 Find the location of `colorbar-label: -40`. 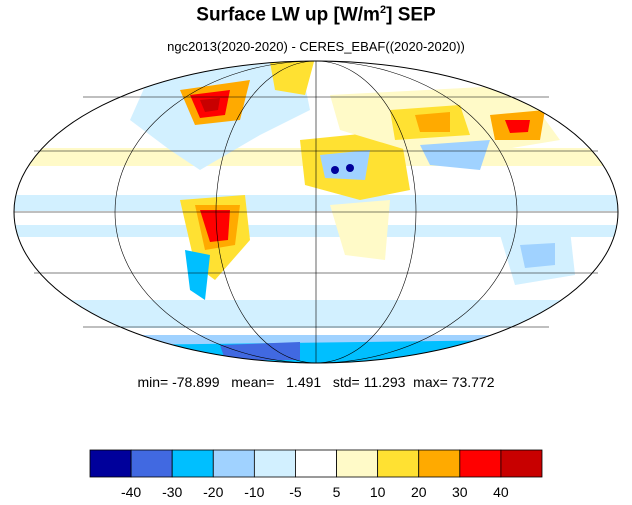

colorbar-label: -40 is located at coordinates (131, 492).